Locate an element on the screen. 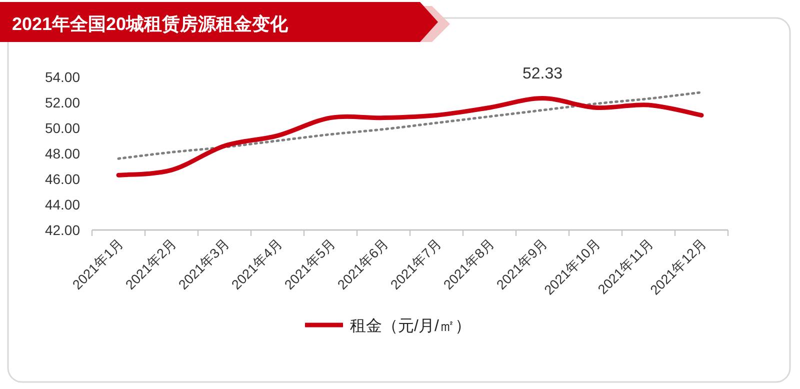 The height and width of the screenshot is (389, 800). y-tick-label: 54.00 is located at coordinates (62, 77).